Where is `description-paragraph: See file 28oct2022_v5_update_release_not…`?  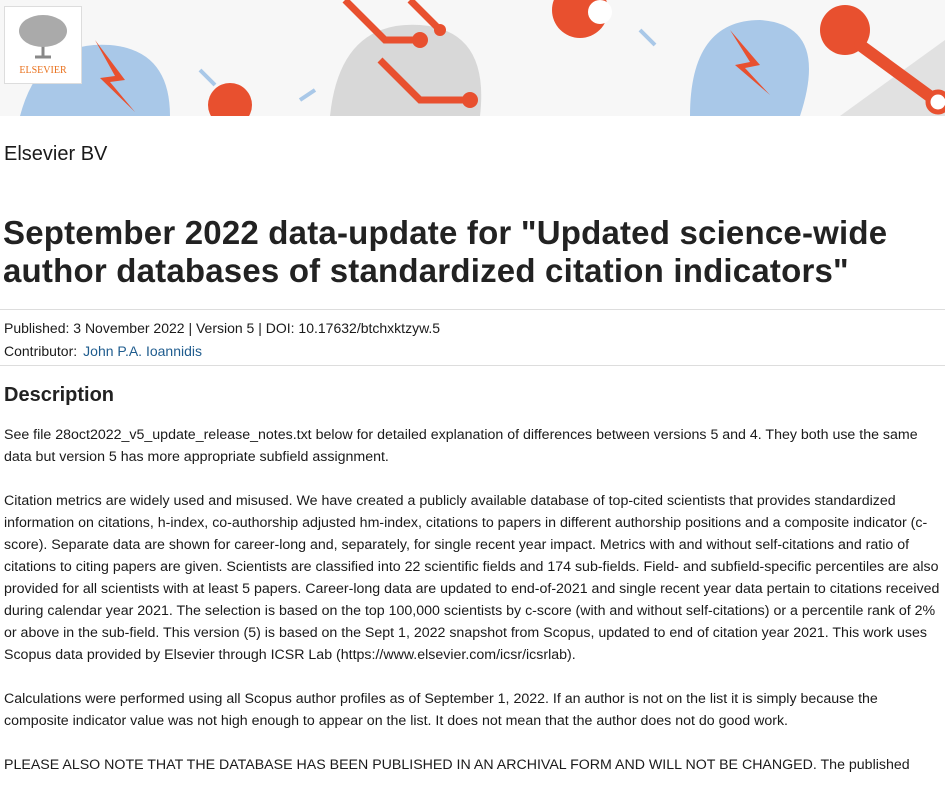 description-paragraph: See file 28oct2022_v5_update_release_not… is located at coordinates (461, 446).